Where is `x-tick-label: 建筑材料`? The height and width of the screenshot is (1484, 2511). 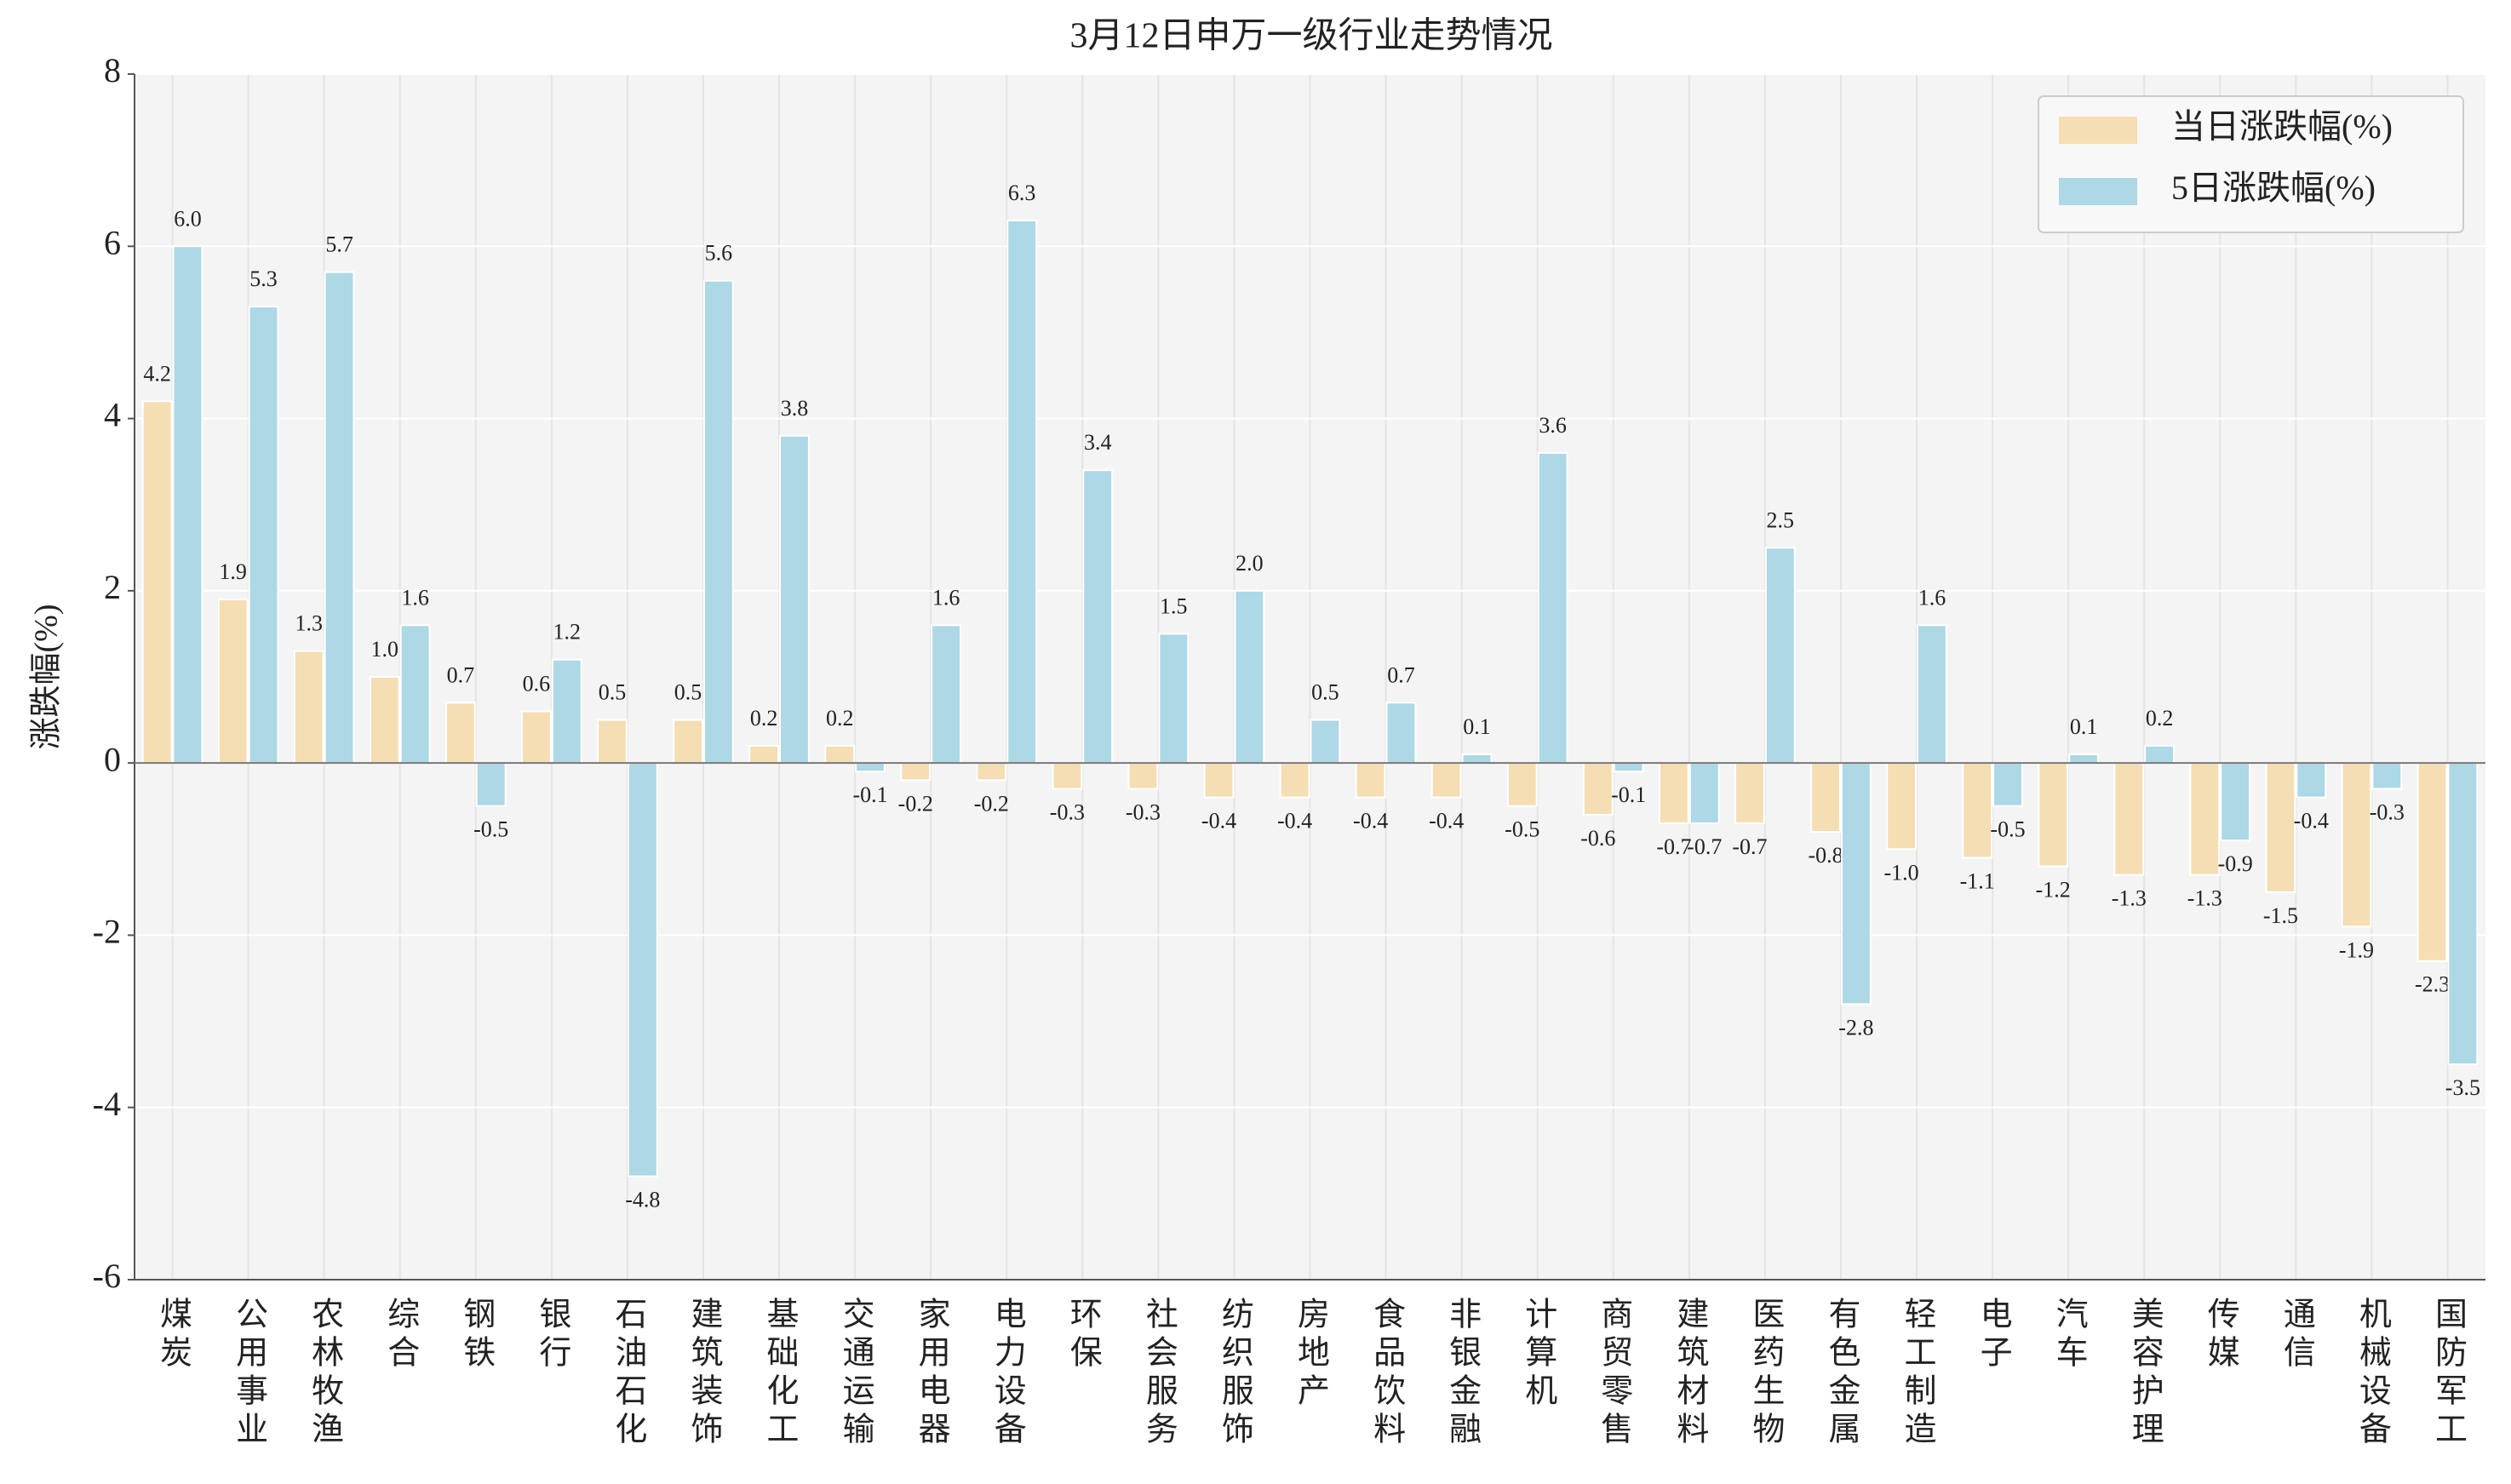
x-tick-label: 建筑材料 is located at coordinates (1690, 1374).